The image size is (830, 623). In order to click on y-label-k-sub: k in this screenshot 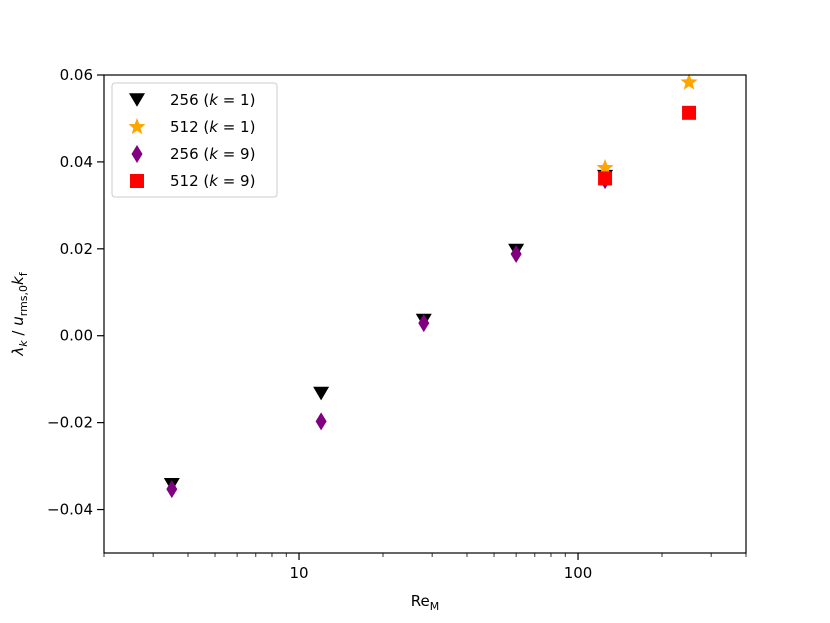, I will do `click(23, 343)`.